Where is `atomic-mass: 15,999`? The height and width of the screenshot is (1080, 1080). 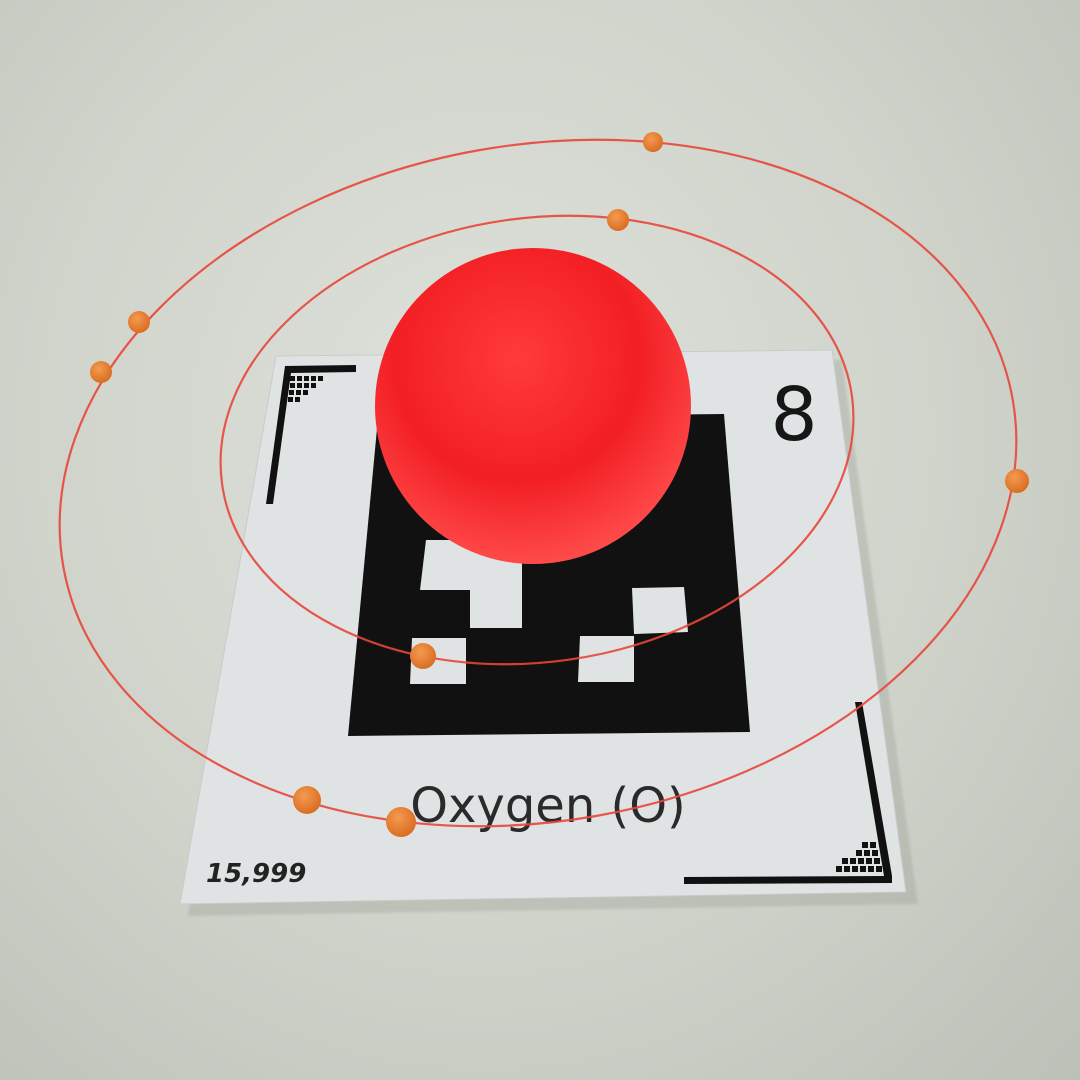
atomic-mass: 15,999 is located at coordinates (256, 874).